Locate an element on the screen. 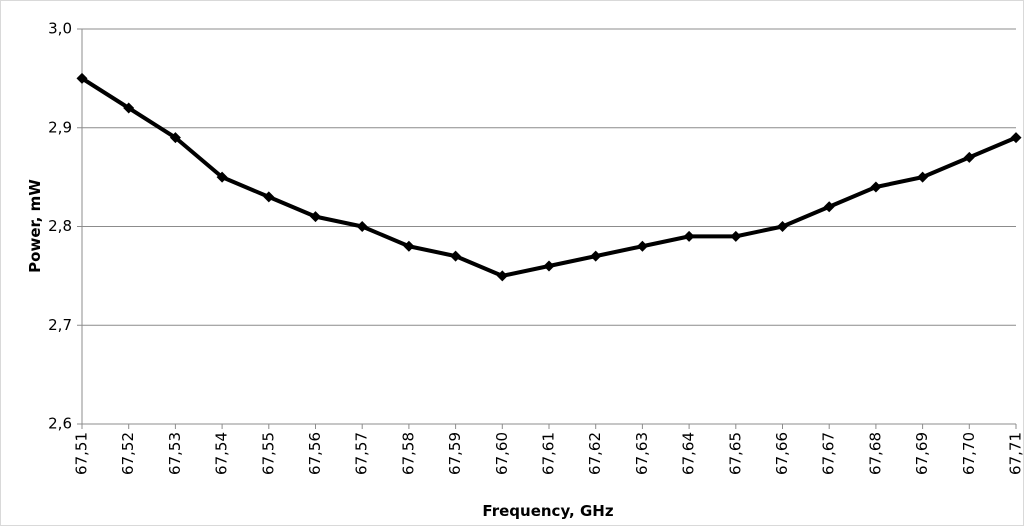  x-tick-label: 67,61 is located at coordinates (549, 453).